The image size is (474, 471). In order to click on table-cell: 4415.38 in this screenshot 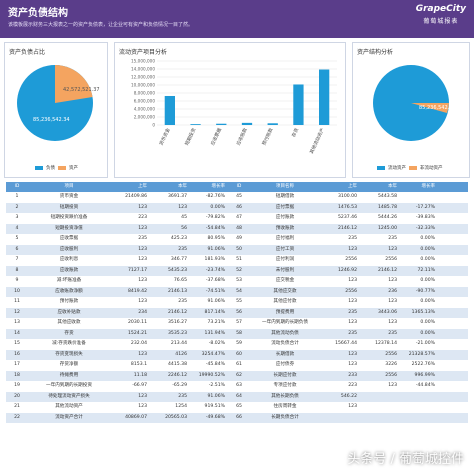, I will do `click(177, 364)`.